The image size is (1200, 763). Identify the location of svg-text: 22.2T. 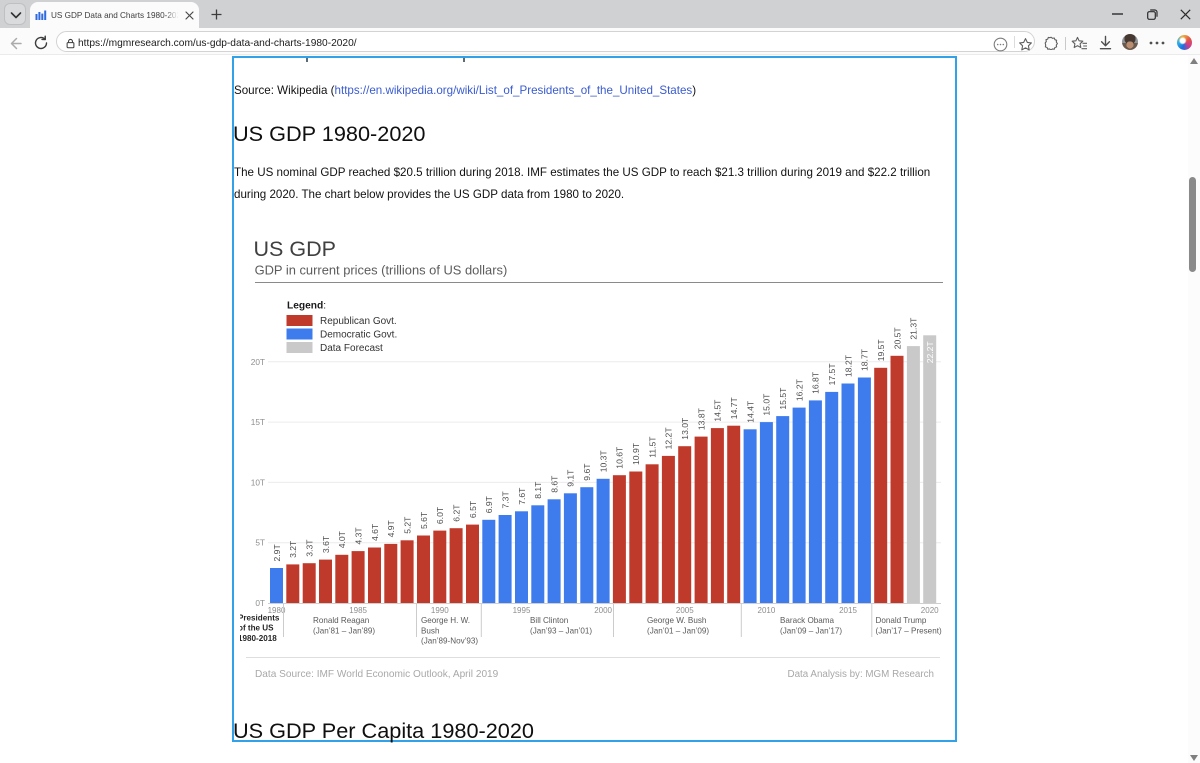
(930, 352).